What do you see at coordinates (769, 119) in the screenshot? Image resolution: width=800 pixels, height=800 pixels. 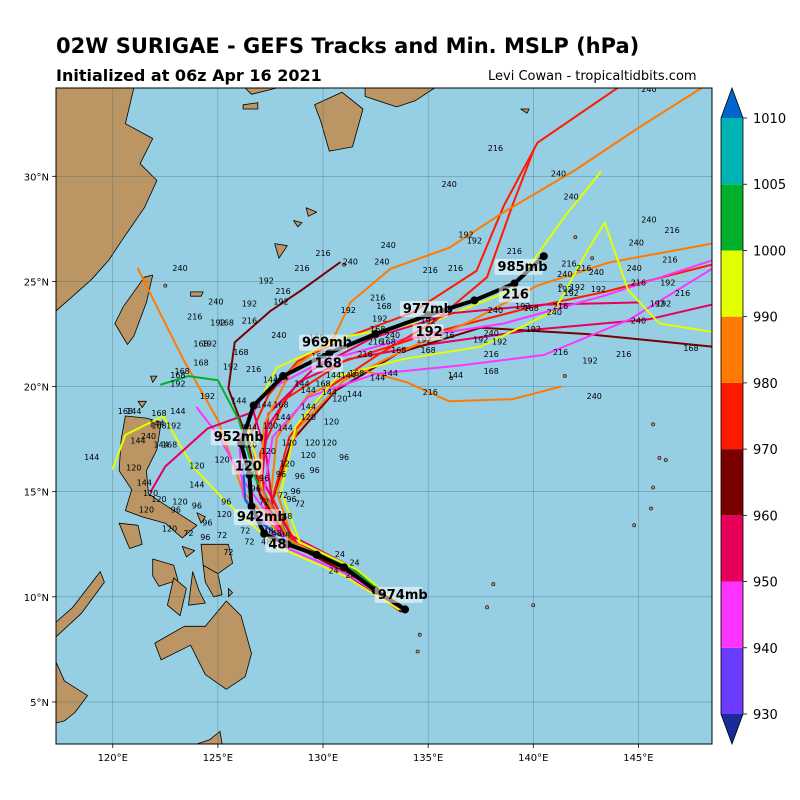 I see `colorbar-label: 1010` at bounding box center [769, 119].